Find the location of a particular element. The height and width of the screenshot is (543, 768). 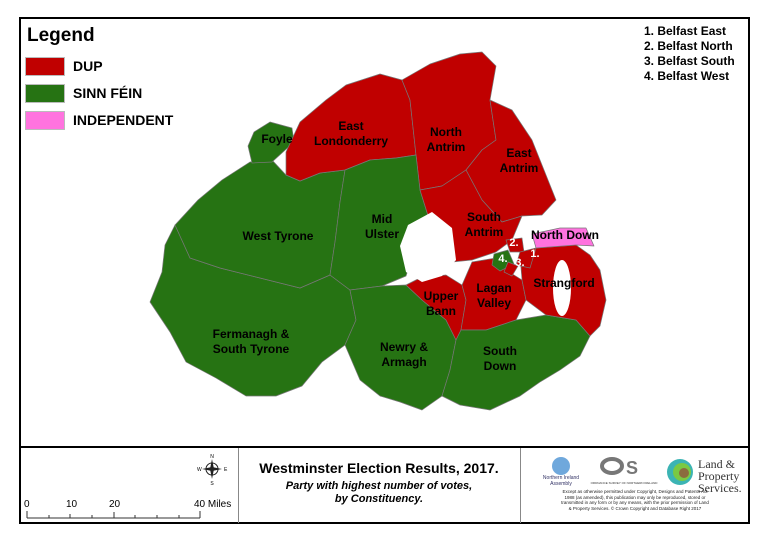

compass-e: E is located at coordinates (226, 470).